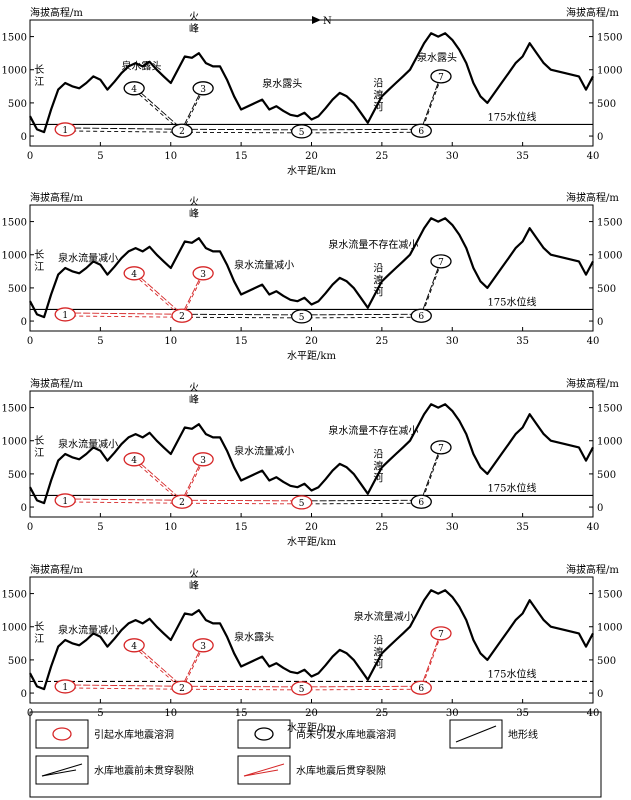 The image size is (631, 800). Describe the element at coordinates (62, 734) in the screenshot. I see `legend-cave-symbol` at that location.